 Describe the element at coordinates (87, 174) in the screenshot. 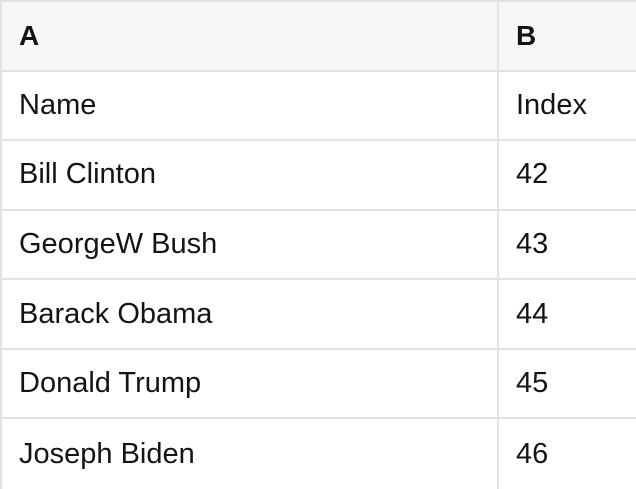

I see `cell-text: Bill Clinton` at that location.